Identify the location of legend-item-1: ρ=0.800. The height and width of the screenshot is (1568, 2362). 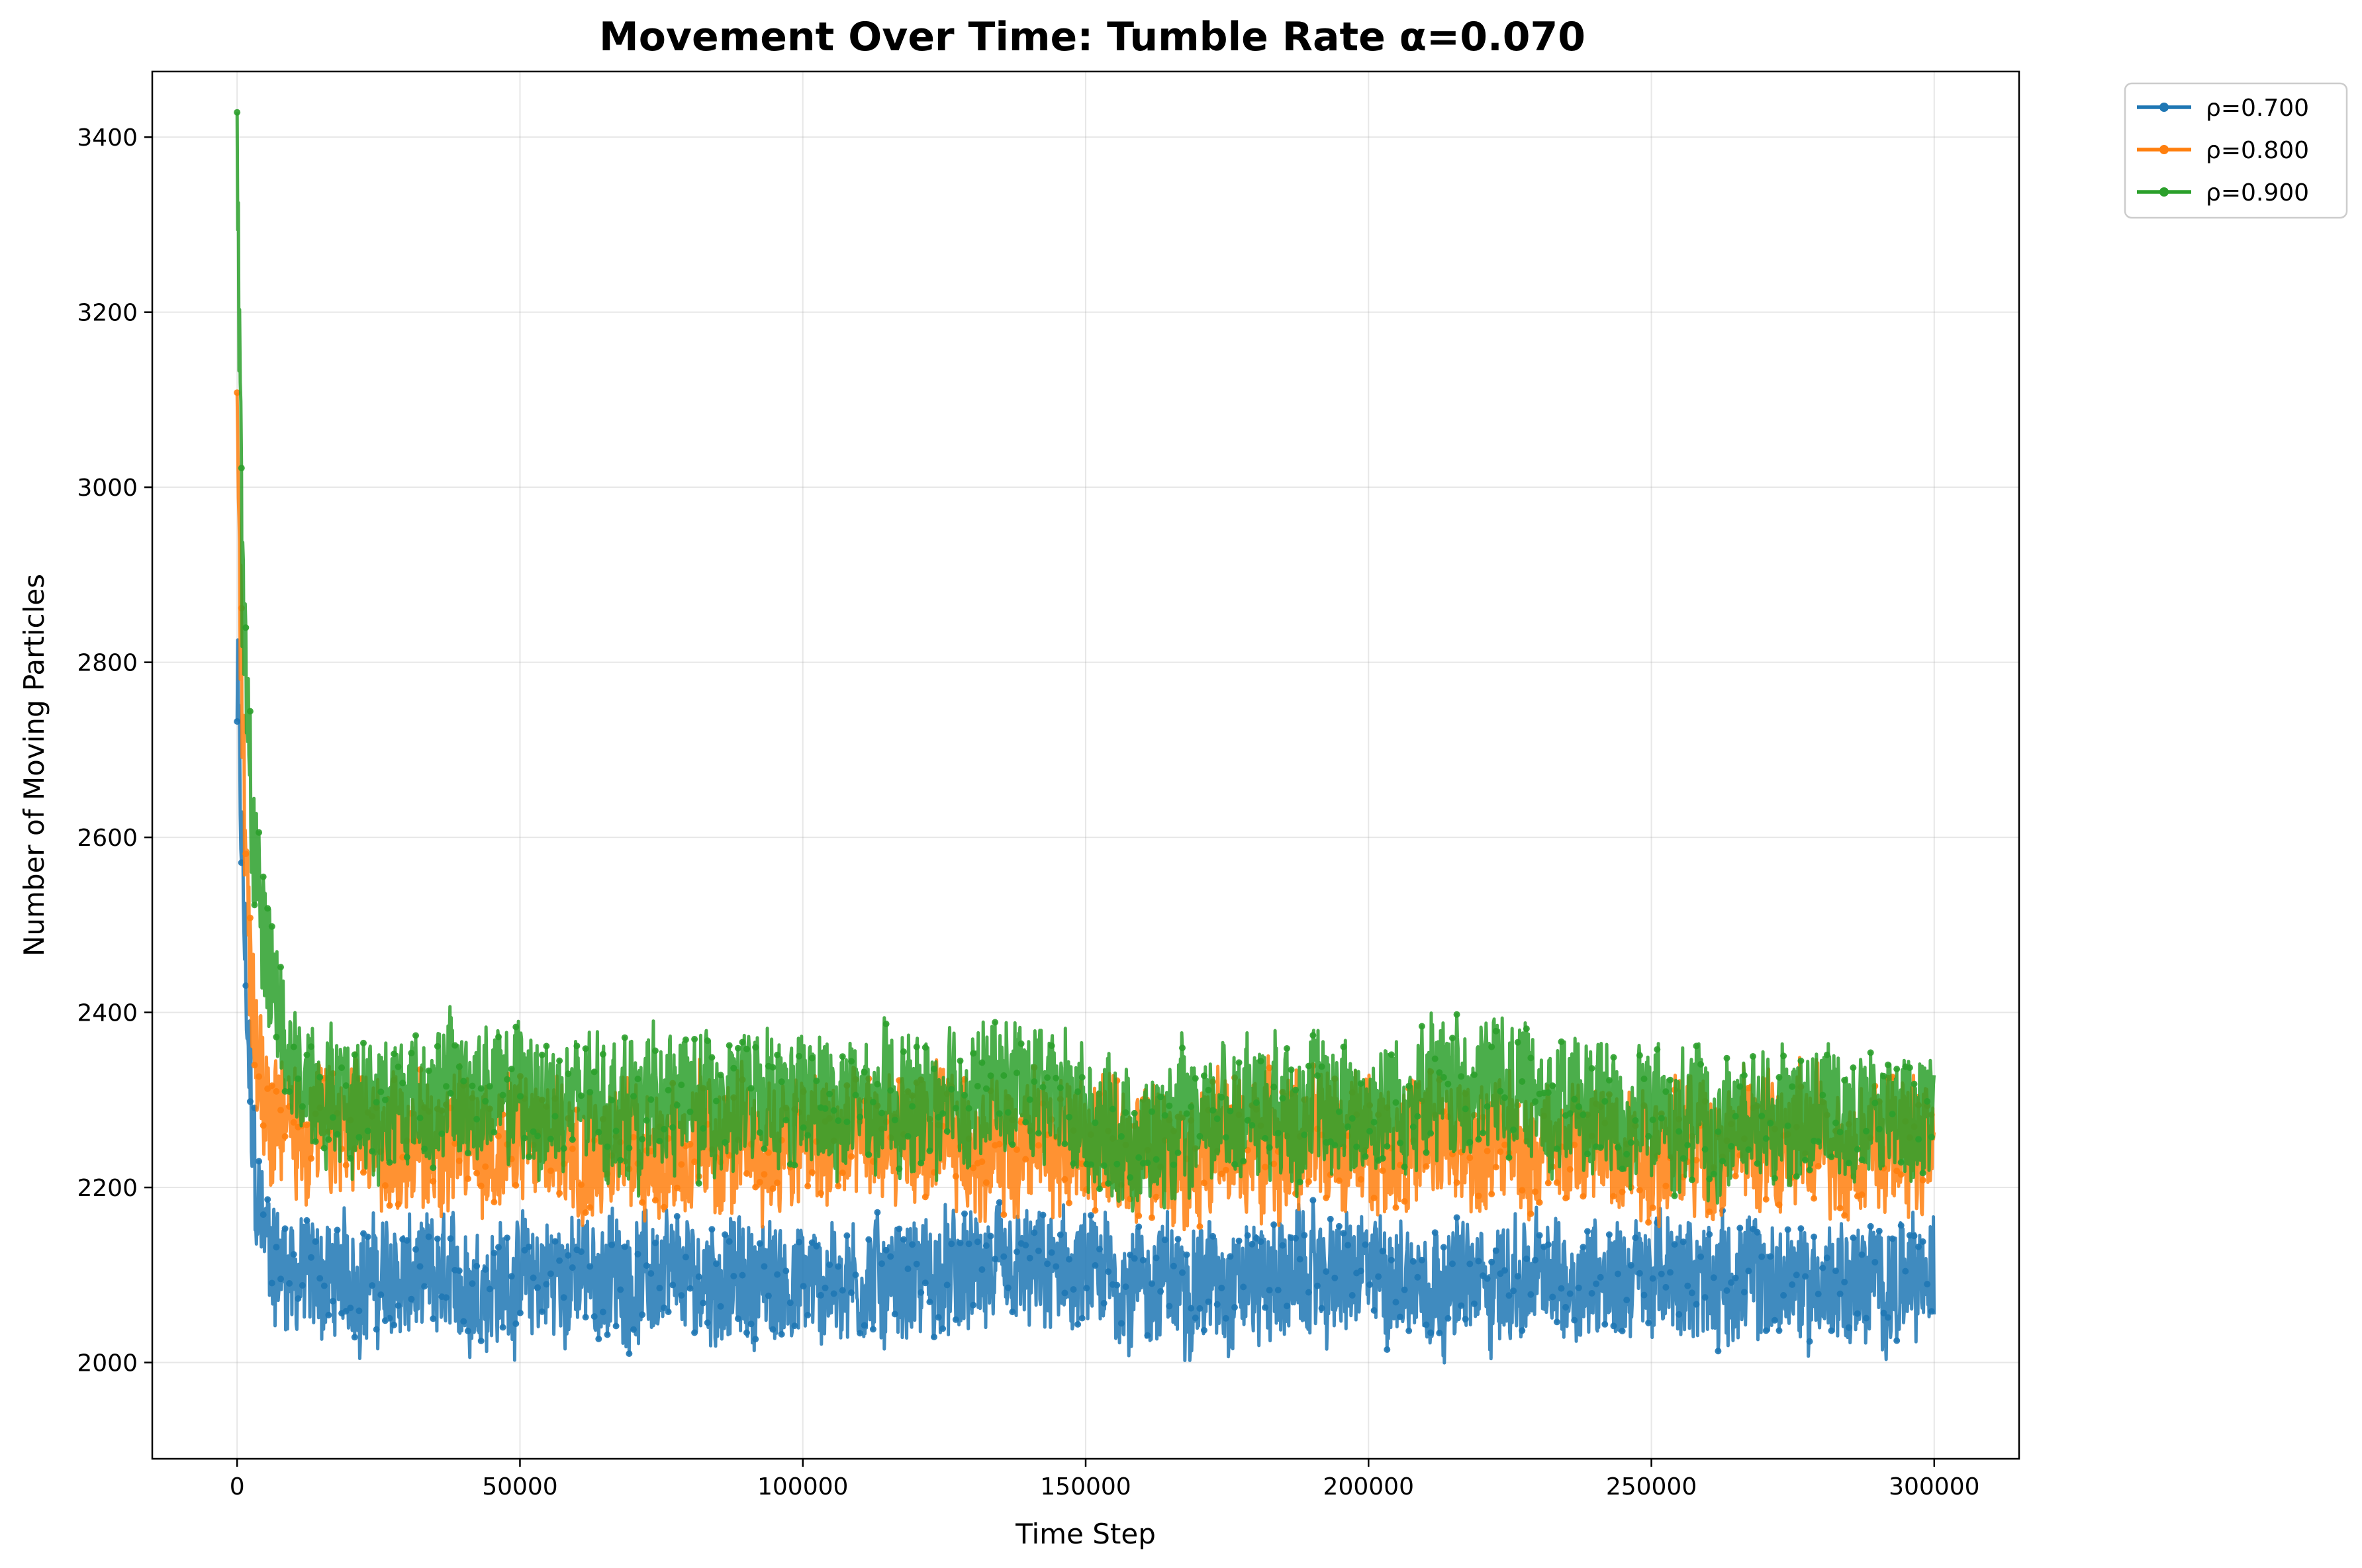
(2223, 150).